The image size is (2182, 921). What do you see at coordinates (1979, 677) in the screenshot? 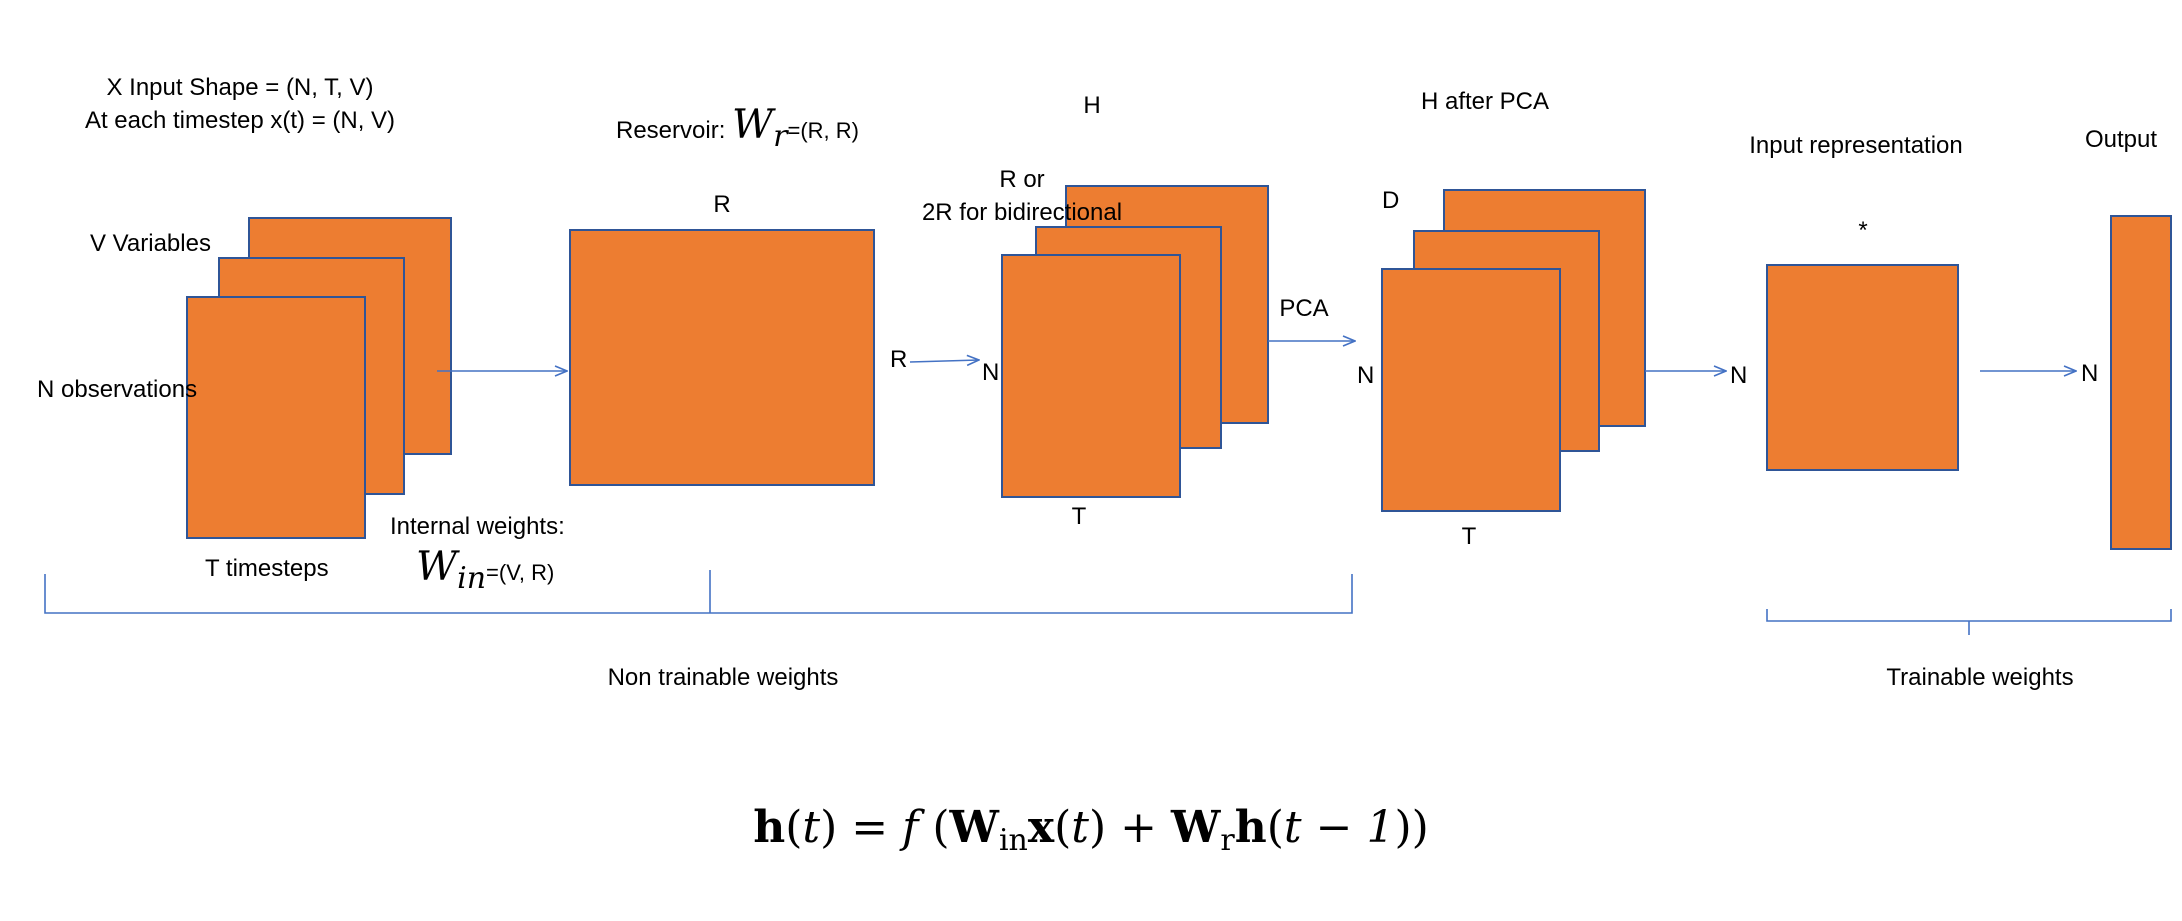
I see `trainable-label: Trainable weights` at bounding box center [1979, 677].